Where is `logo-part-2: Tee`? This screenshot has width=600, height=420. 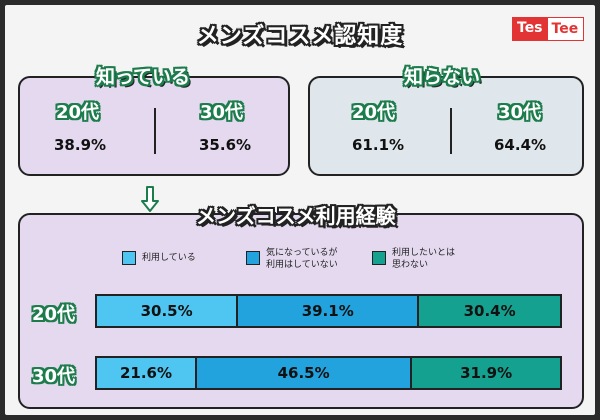
logo-part-2: Tee is located at coordinates (565, 29).